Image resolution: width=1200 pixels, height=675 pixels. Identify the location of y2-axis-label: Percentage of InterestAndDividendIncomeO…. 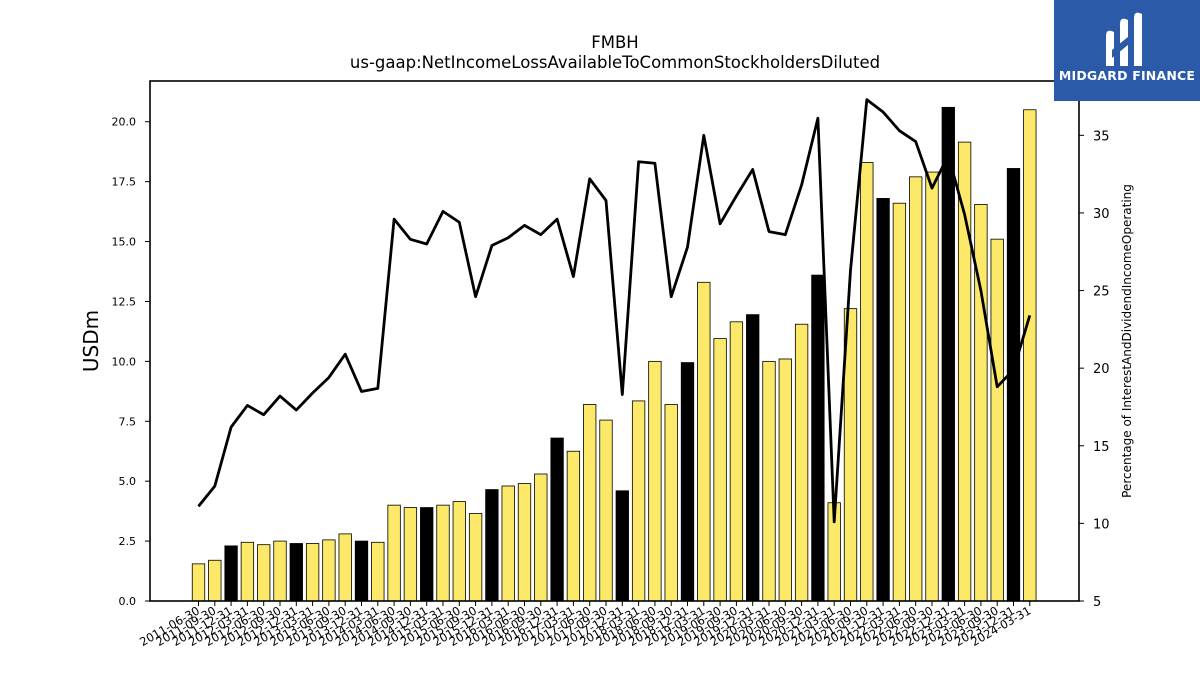
(1127, 341).